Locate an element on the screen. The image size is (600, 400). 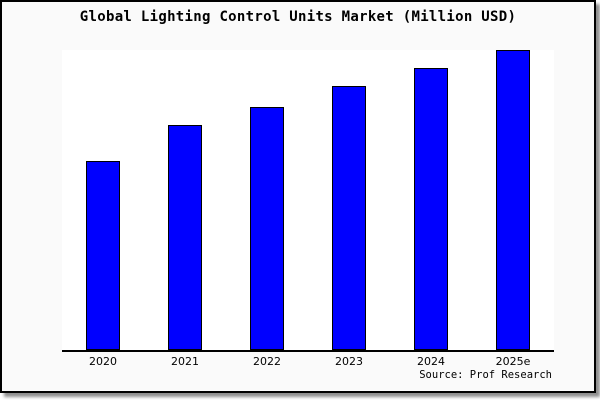
x-tick-label-2020: 2020 is located at coordinates (103, 361).